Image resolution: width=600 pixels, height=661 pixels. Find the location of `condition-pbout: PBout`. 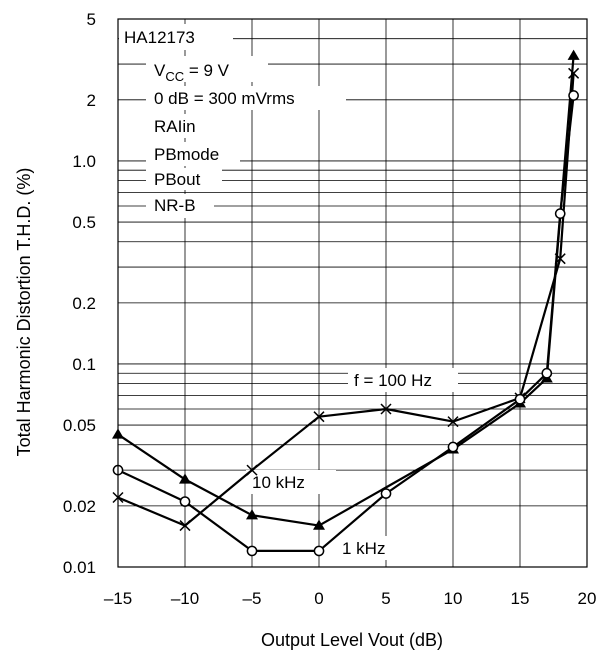

condition-pbout: PBout is located at coordinates (177, 179).